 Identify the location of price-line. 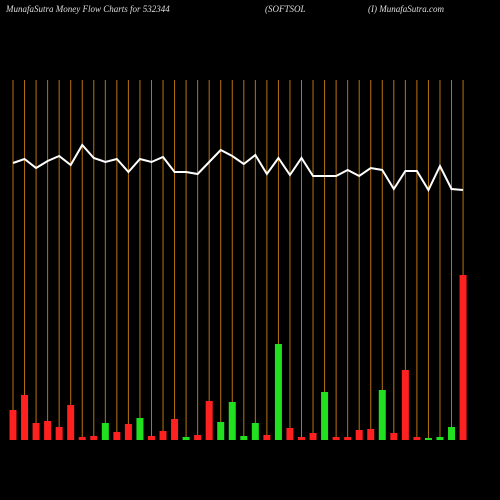
(238, 168).